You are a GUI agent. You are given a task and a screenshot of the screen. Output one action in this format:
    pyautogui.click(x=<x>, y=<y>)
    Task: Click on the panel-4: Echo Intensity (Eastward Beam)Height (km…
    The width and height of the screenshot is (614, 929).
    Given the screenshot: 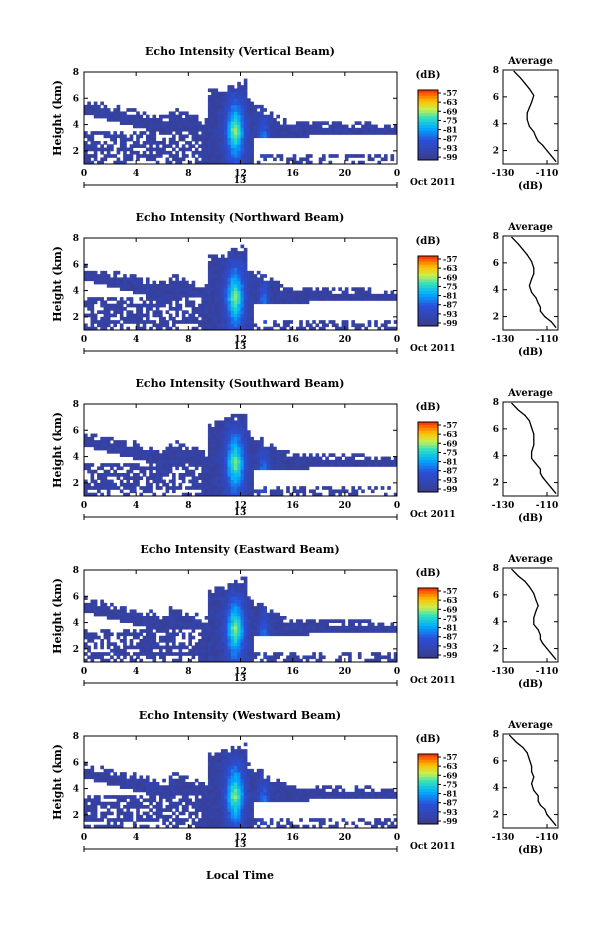 What is the action you would take?
    pyautogui.click(x=305, y=616)
    